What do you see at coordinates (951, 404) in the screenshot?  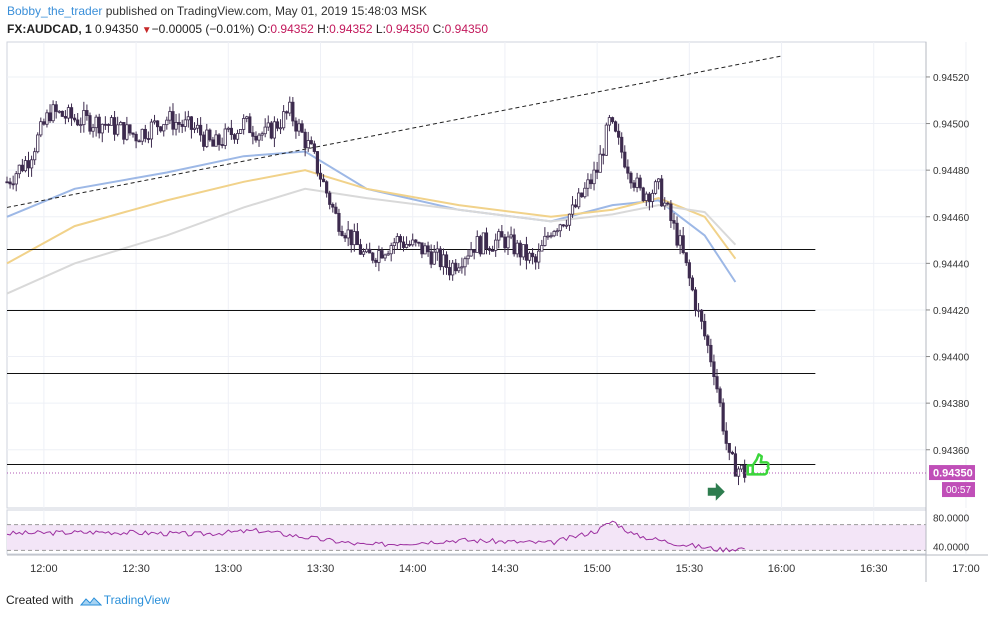 I see `y-tick-label: 0.94380` at bounding box center [951, 404].